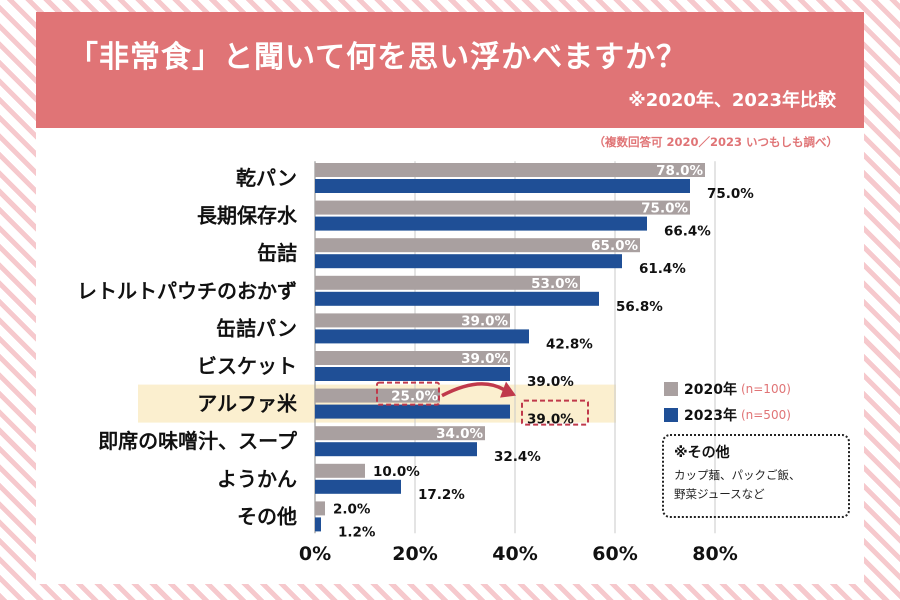 This screenshot has height=600, width=900. Describe the element at coordinates (256, 328) in the screenshot. I see `category-label: 缶詰パン` at that location.